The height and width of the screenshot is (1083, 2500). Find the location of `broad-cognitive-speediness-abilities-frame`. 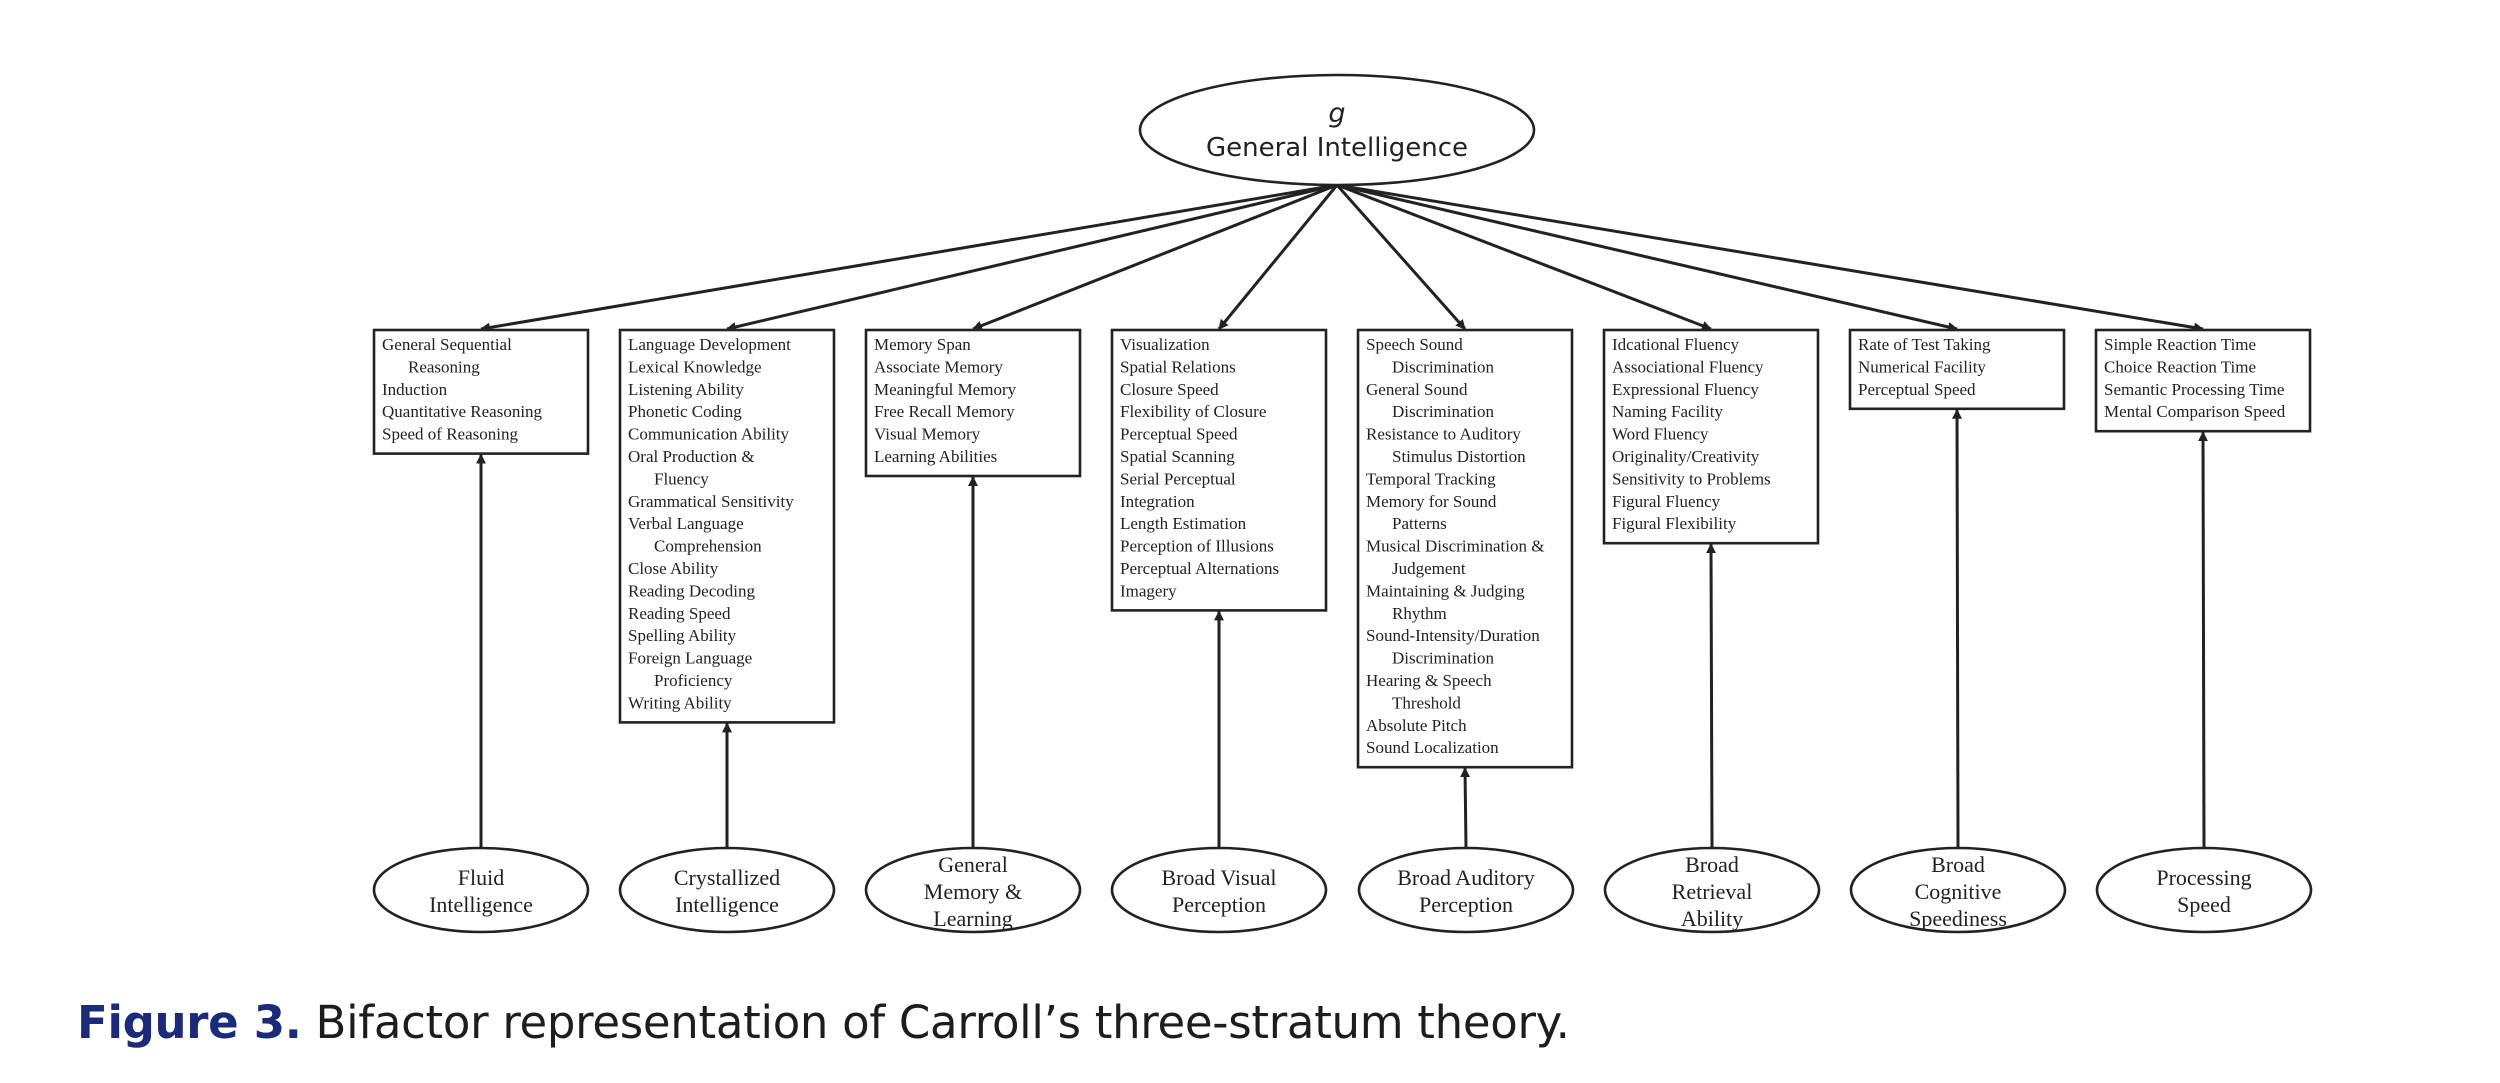

broad-cognitive-speediness-abilities-frame is located at coordinates (1957, 369).